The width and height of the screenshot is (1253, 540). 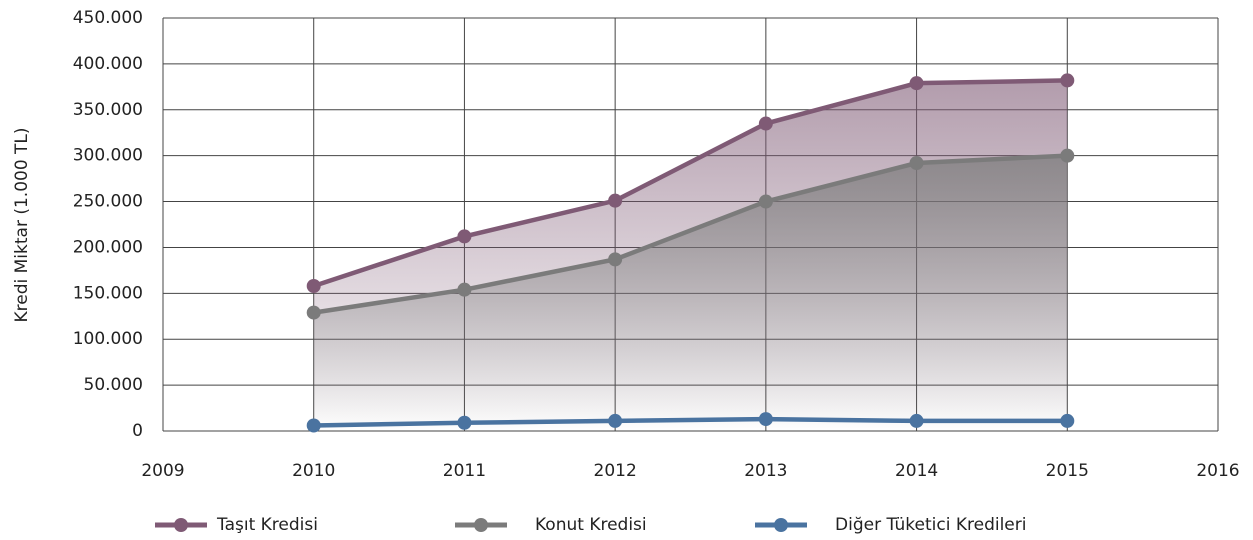 What do you see at coordinates (108, 156) in the screenshot?
I see `y-tick-label: 300.000` at bounding box center [108, 156].